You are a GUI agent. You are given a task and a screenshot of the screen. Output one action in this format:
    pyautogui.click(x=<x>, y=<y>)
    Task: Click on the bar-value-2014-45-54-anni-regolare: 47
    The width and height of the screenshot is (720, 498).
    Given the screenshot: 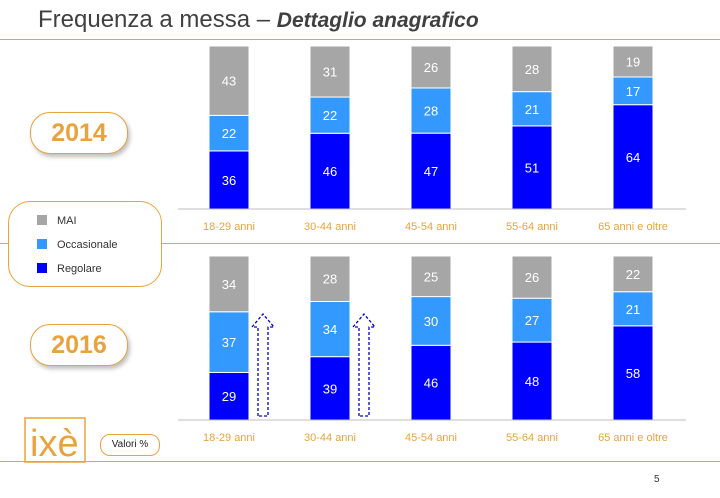 What is the action you would take?
    pyautogui.click(x=431, y=171)
    